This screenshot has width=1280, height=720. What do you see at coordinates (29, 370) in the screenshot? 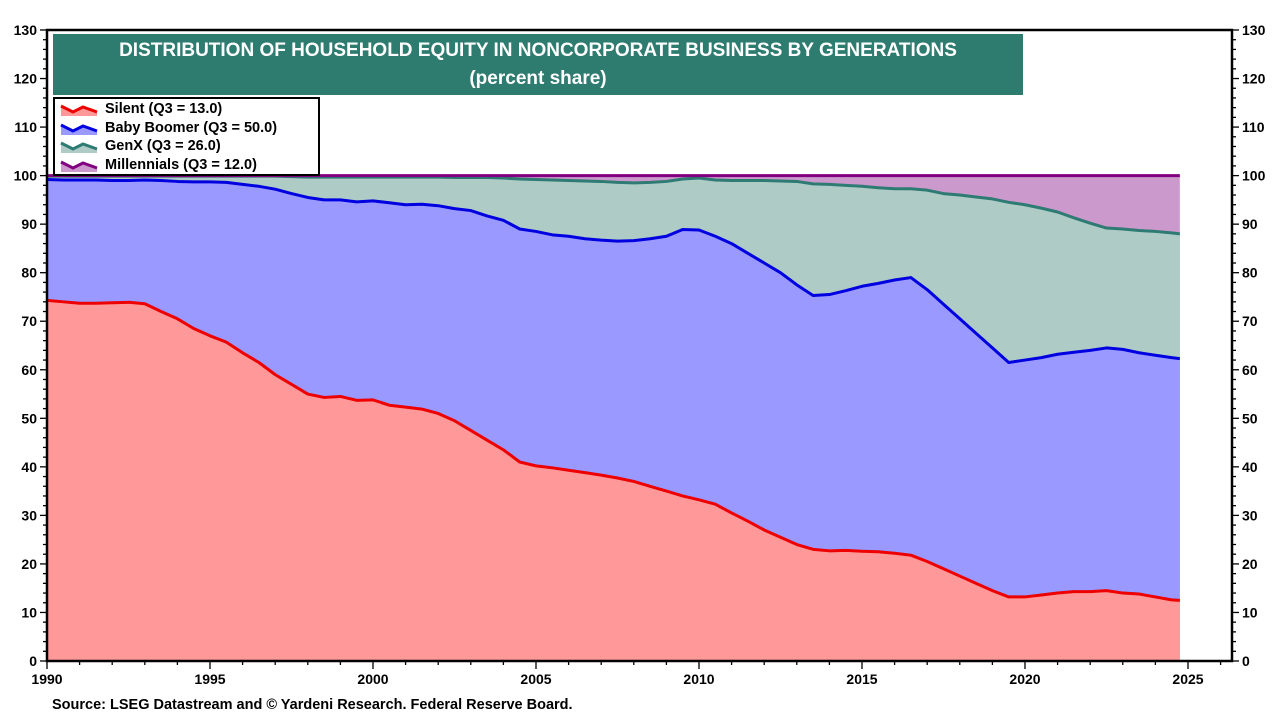
I see `y-tick-label-left: 60` at bounding box center [29, 370].